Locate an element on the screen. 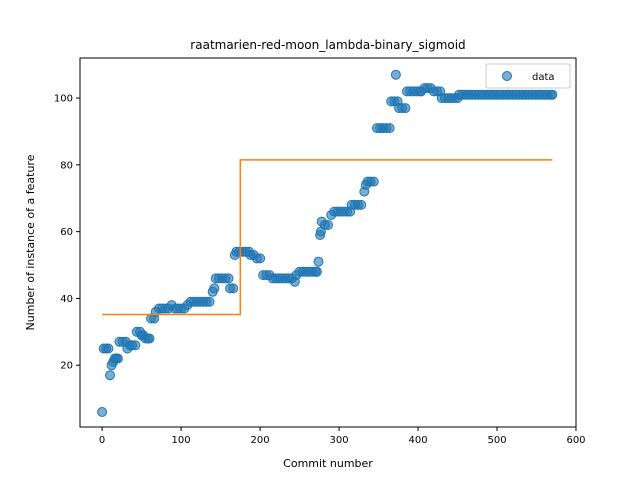 The image size is (640, 480). legend-label-data: data is located at coordinates (543, 77).